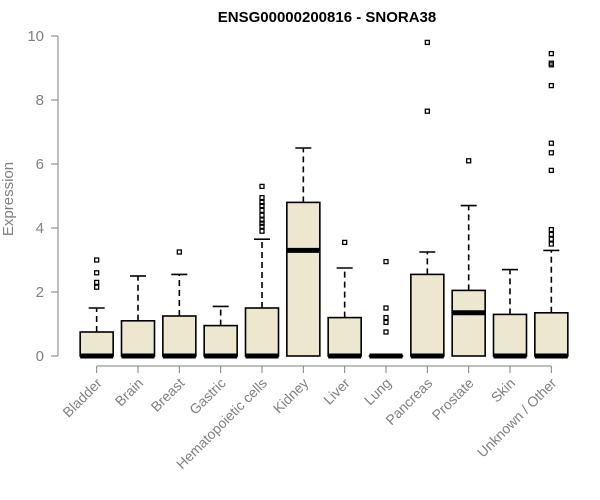 Image resolution: width=600 pixels, height=500 pixels. What do you see at coordinates (503, 390) in the screenshot?
I see `x-tick-label: Skin` at bounding box center [503, 390].